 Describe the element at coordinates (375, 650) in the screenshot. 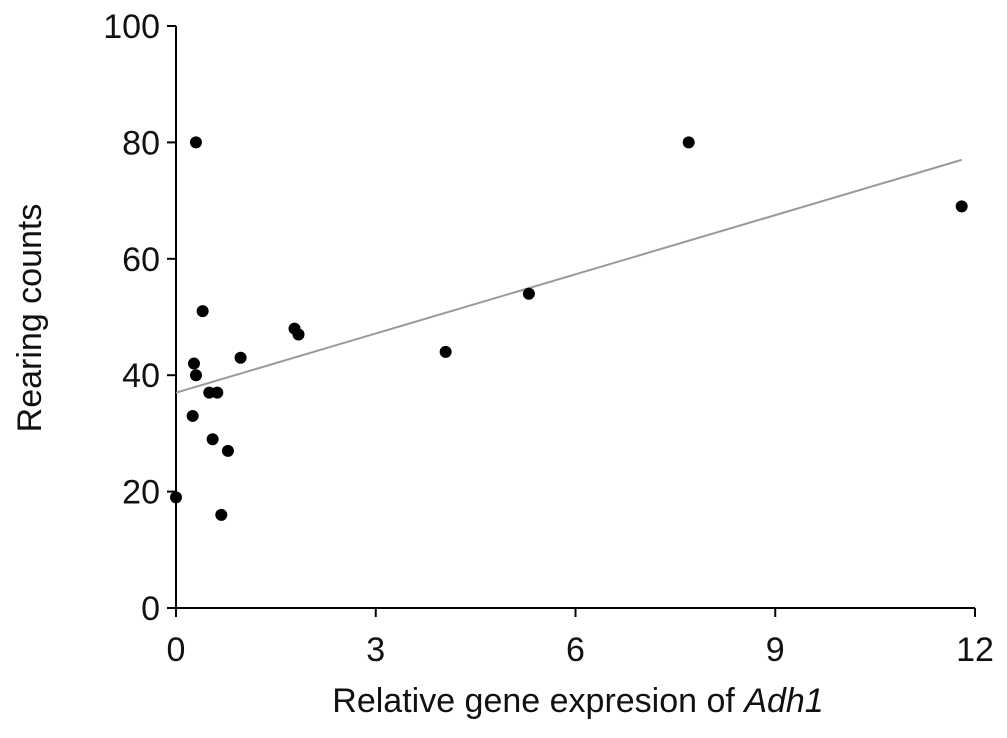

I see `x-tick-label: 3` at that location.